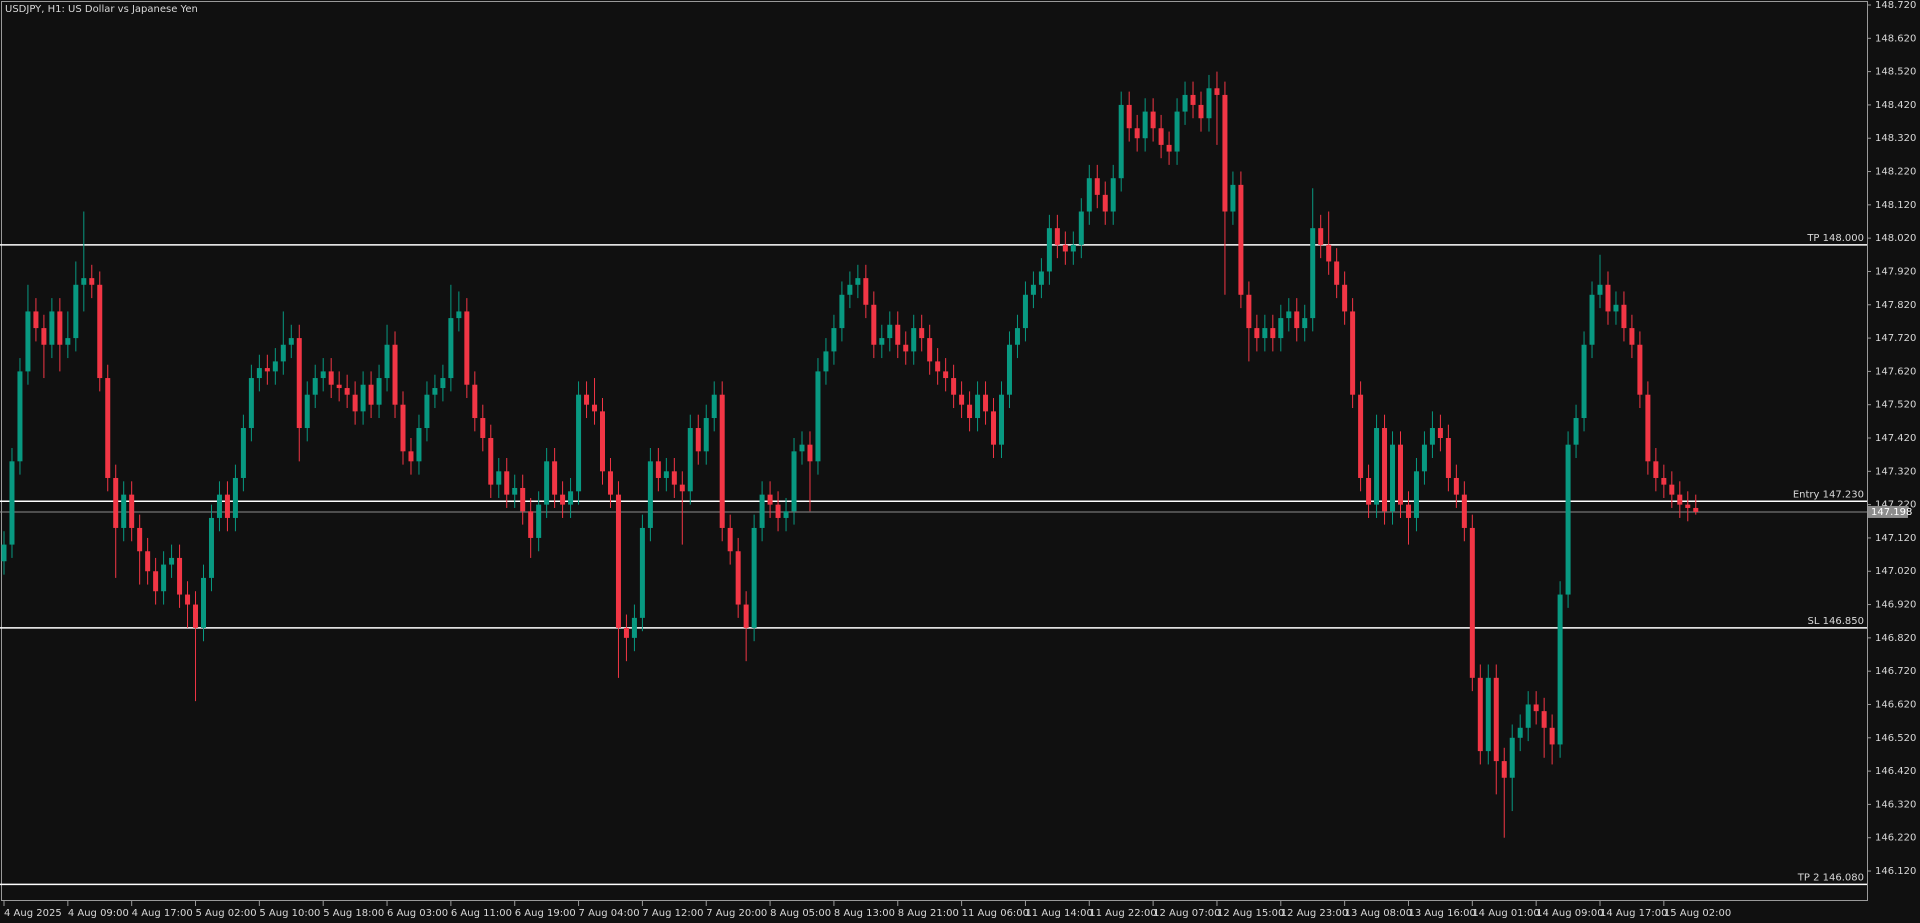  Describe the element at coordinates (1891, 512) in the screenshot. I see `current-price-label: 147.198` at that location.